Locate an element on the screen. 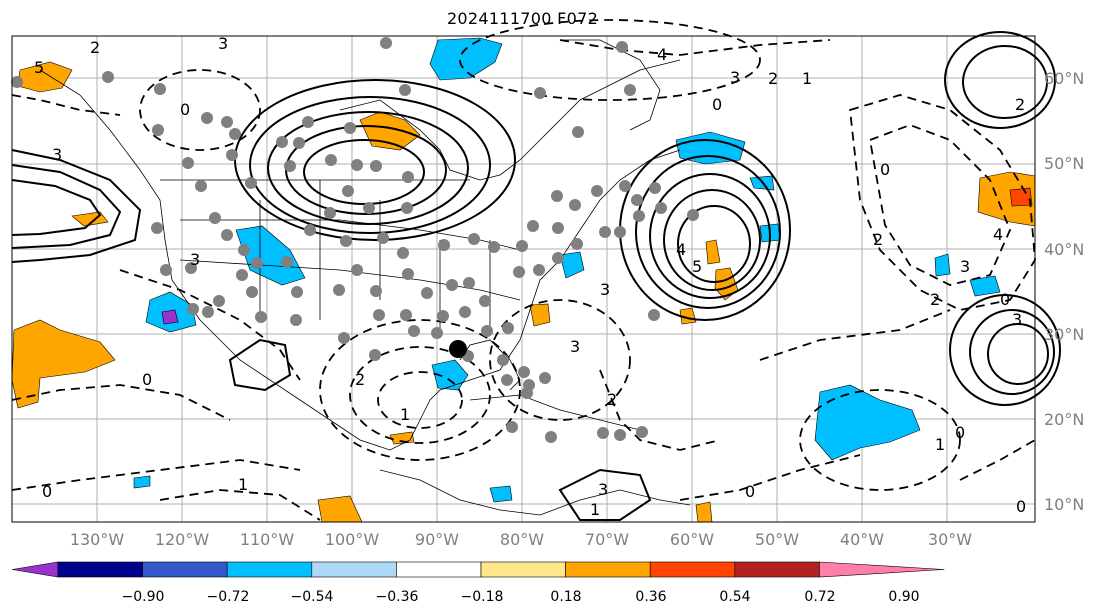 This screenshot has width=1105, height=615. lon-label: 70°W is located at coordinates (607, 539).